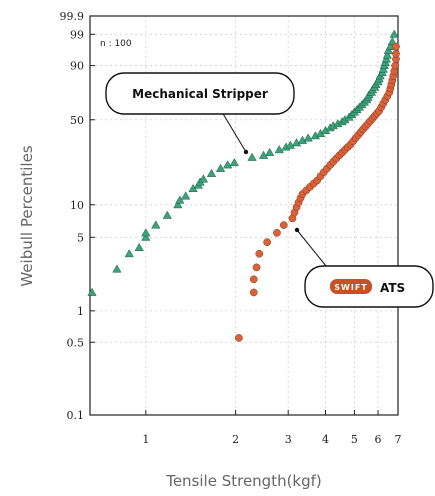 The height and width of the screenshot is (496, 435). What do you see at coordinates (116, 44) in the screenshot?
I see `sample-size-label: n : 100` at bounding box center [116, 44].